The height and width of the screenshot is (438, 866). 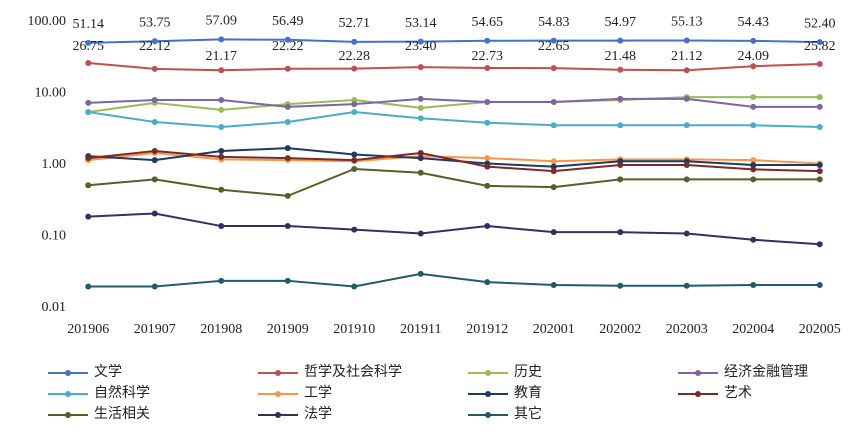 What do you see at coordinates (754, 56) in the screenshot?
I see `data-label: 24.09` at bounding box center [754, 56].